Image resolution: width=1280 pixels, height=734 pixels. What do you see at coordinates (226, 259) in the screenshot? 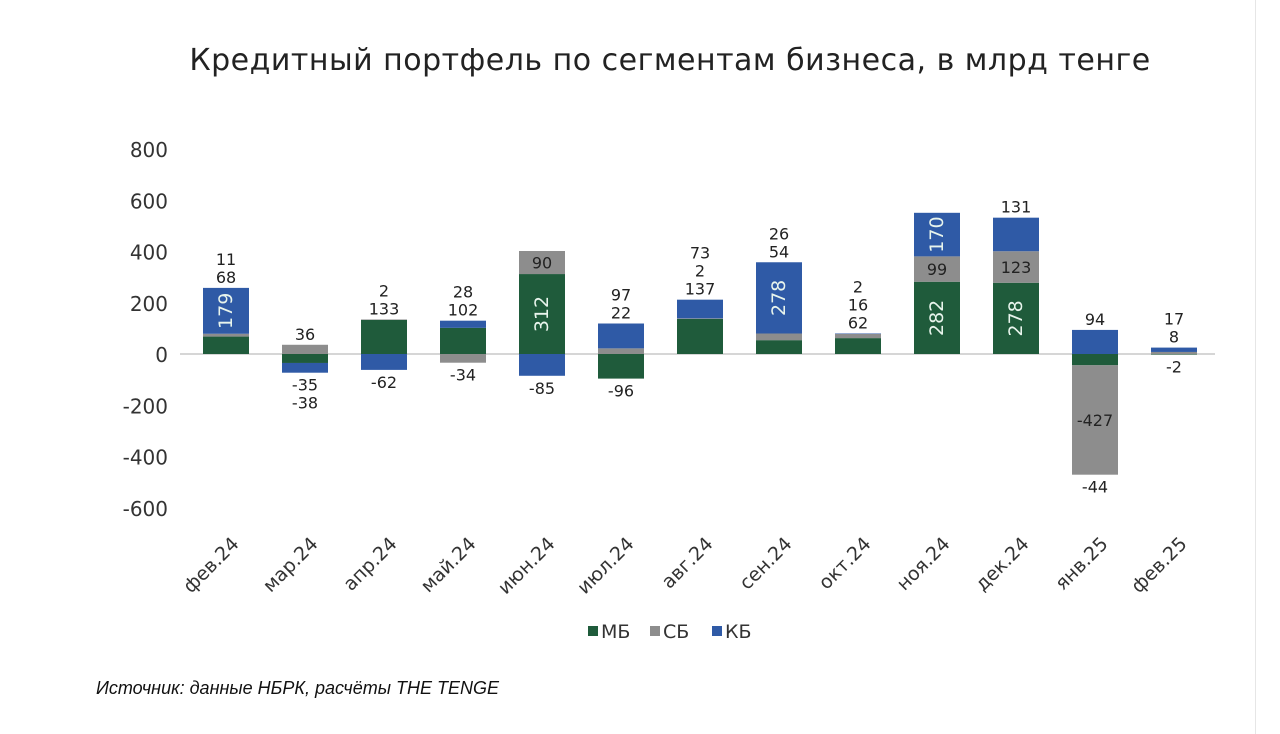
I see `data-label: 11` at bounding box center [226, 259].